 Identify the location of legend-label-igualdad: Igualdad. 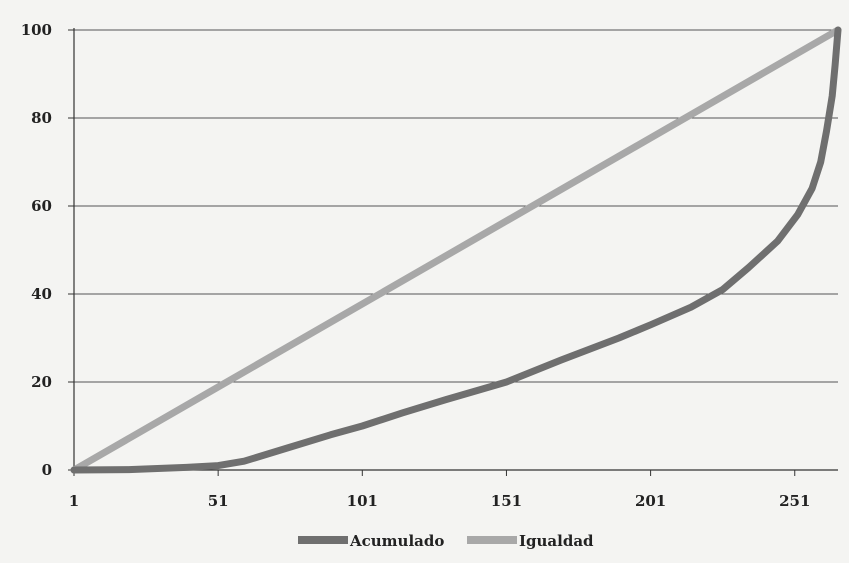
(556, 541).